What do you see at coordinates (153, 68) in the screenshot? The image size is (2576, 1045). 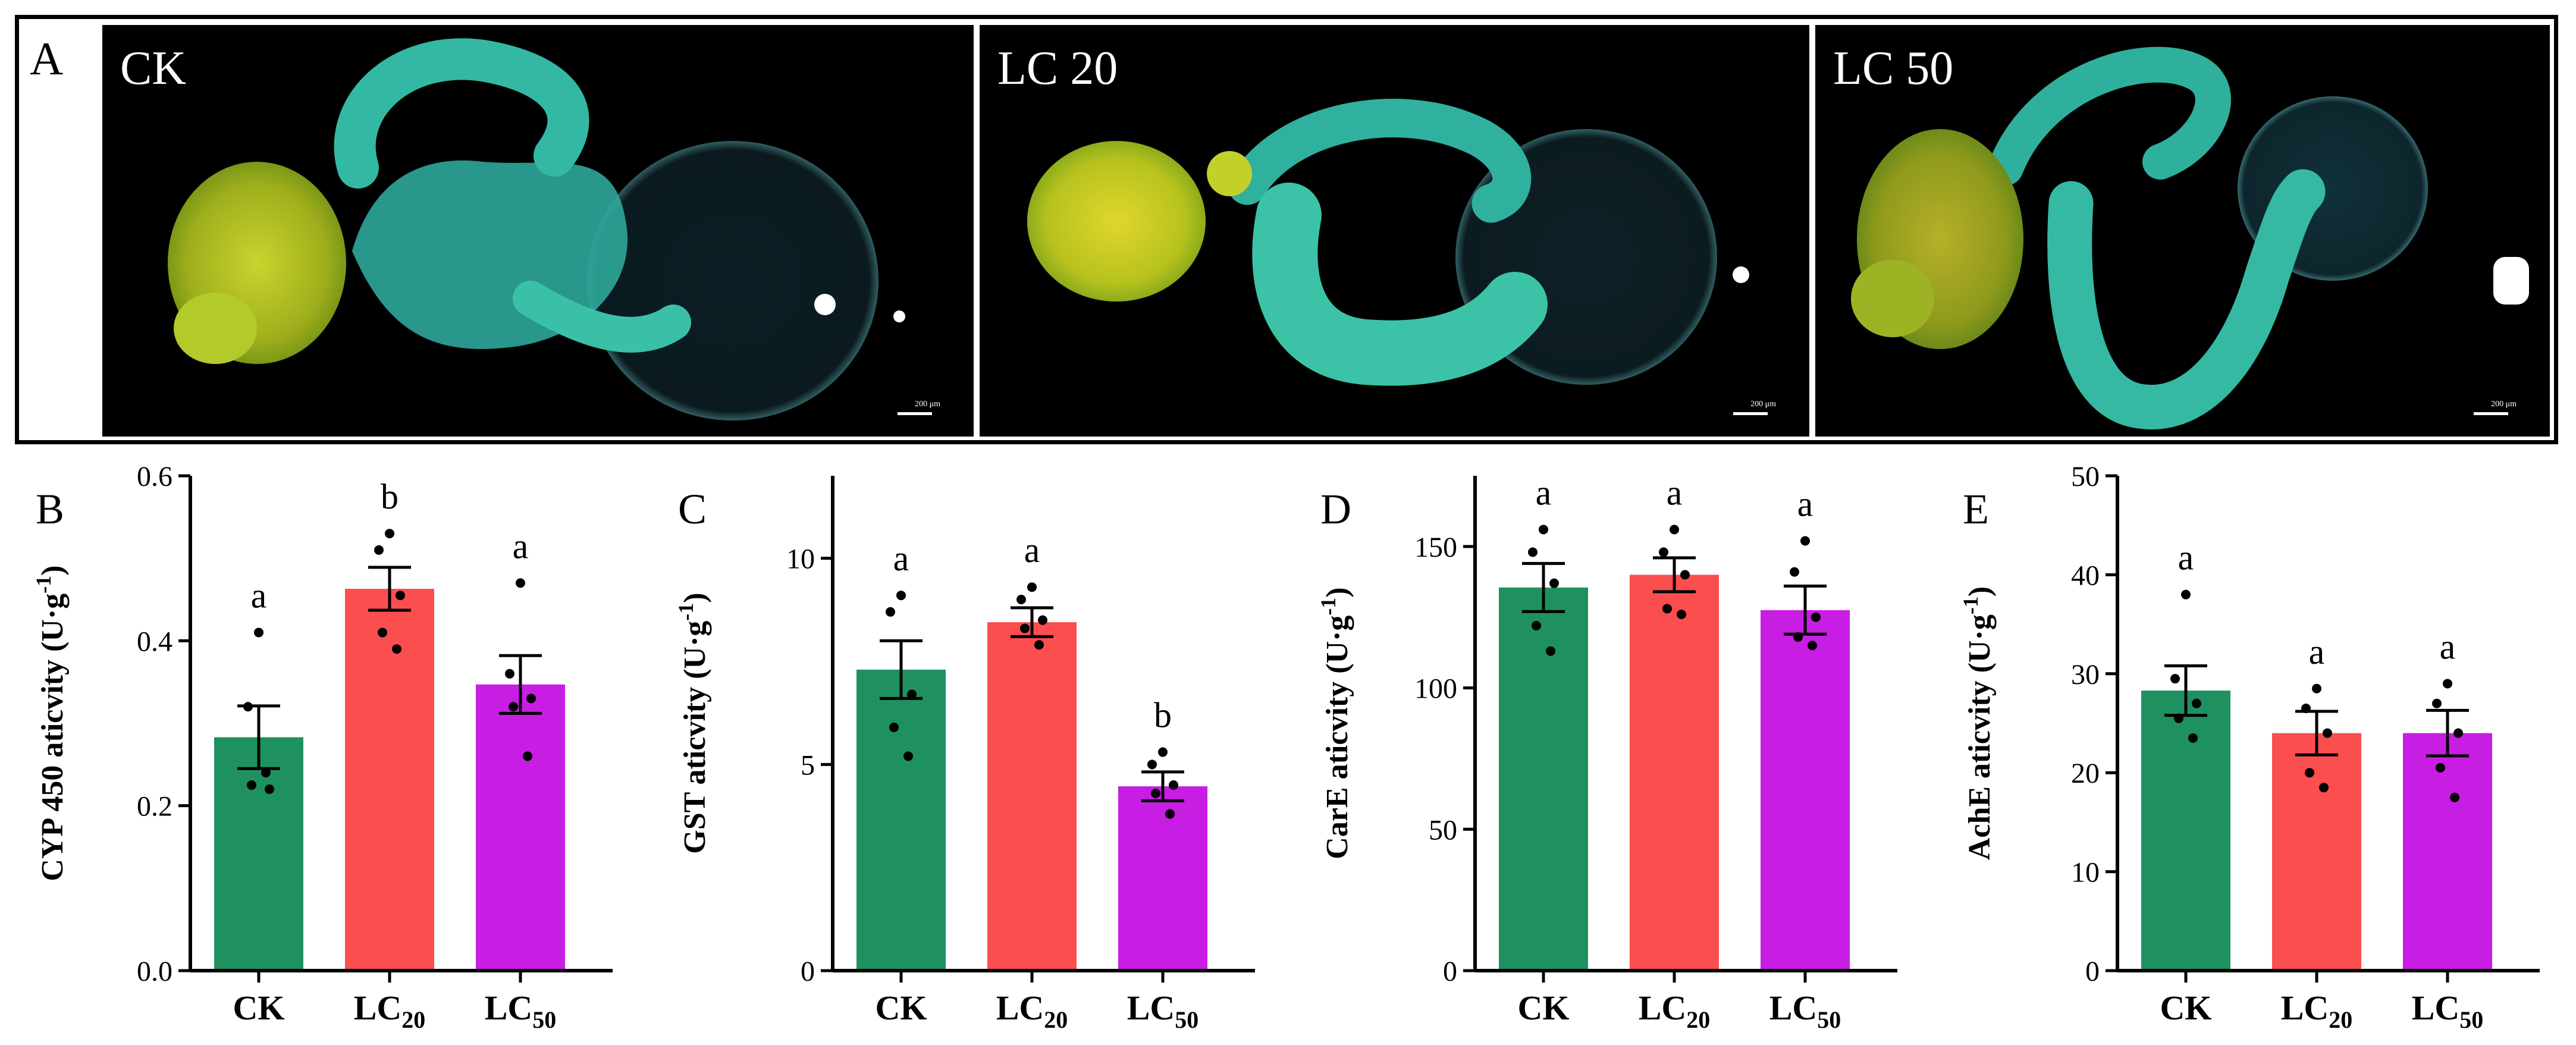 I see `photo-label-ck: CK` at bounding box center [153, 68].